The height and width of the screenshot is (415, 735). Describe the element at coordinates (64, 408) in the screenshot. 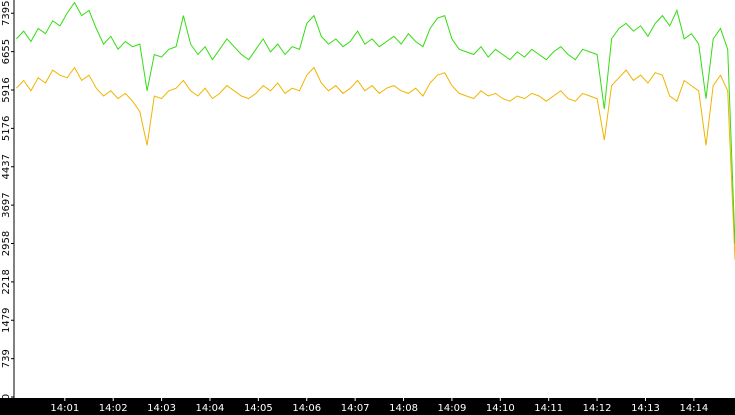

I see `x-tick-label: 14:01` at that location.